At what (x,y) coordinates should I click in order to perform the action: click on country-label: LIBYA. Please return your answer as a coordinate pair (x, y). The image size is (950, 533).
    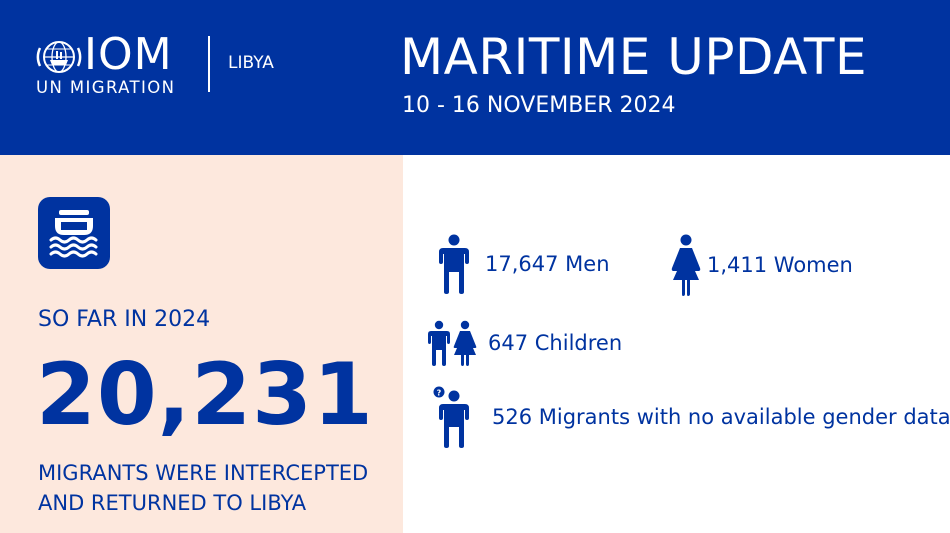
    Looking at the image, I should click on (251, 63).